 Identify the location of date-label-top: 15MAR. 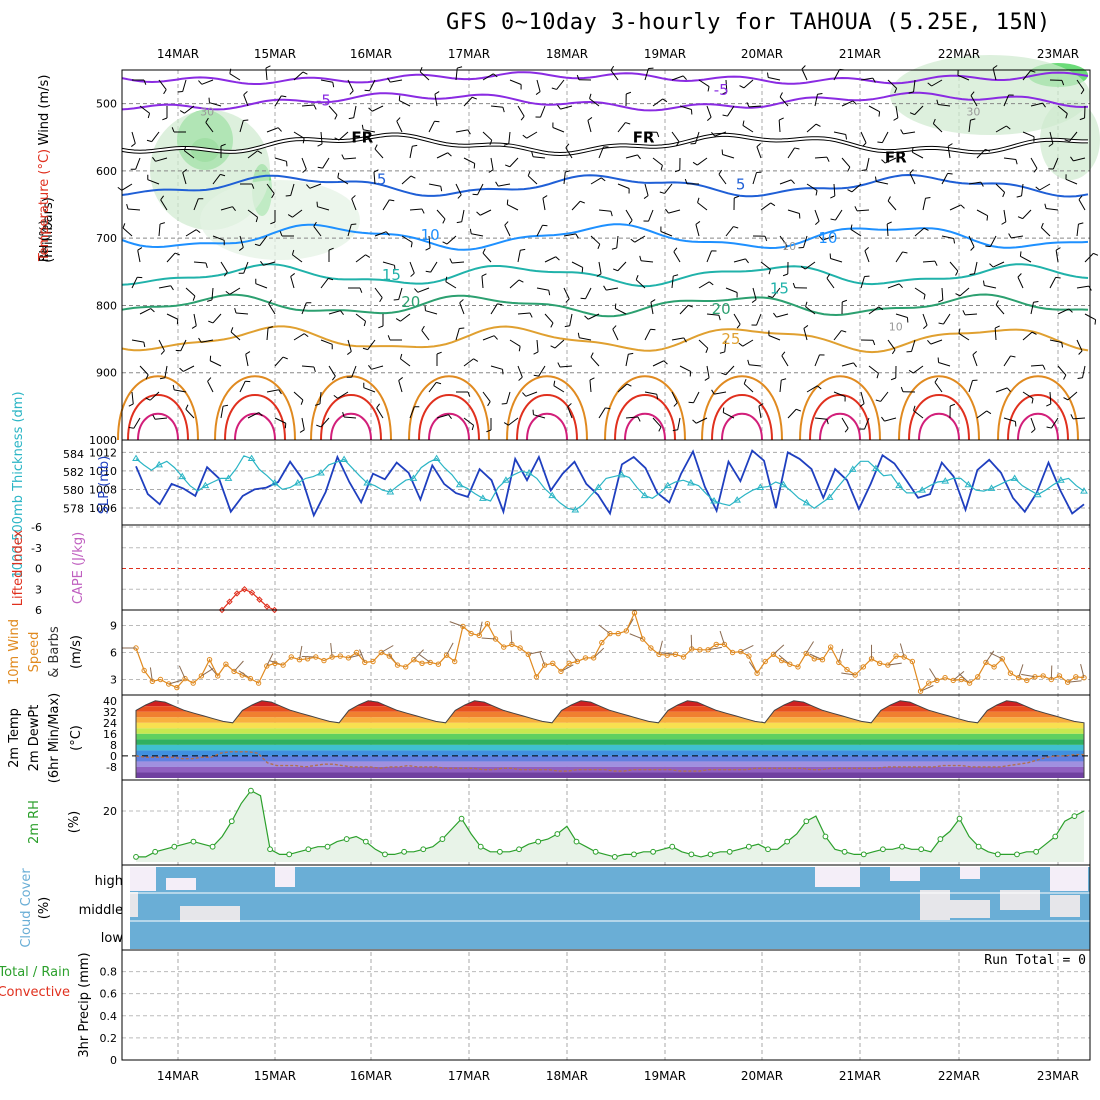
(275, 54).